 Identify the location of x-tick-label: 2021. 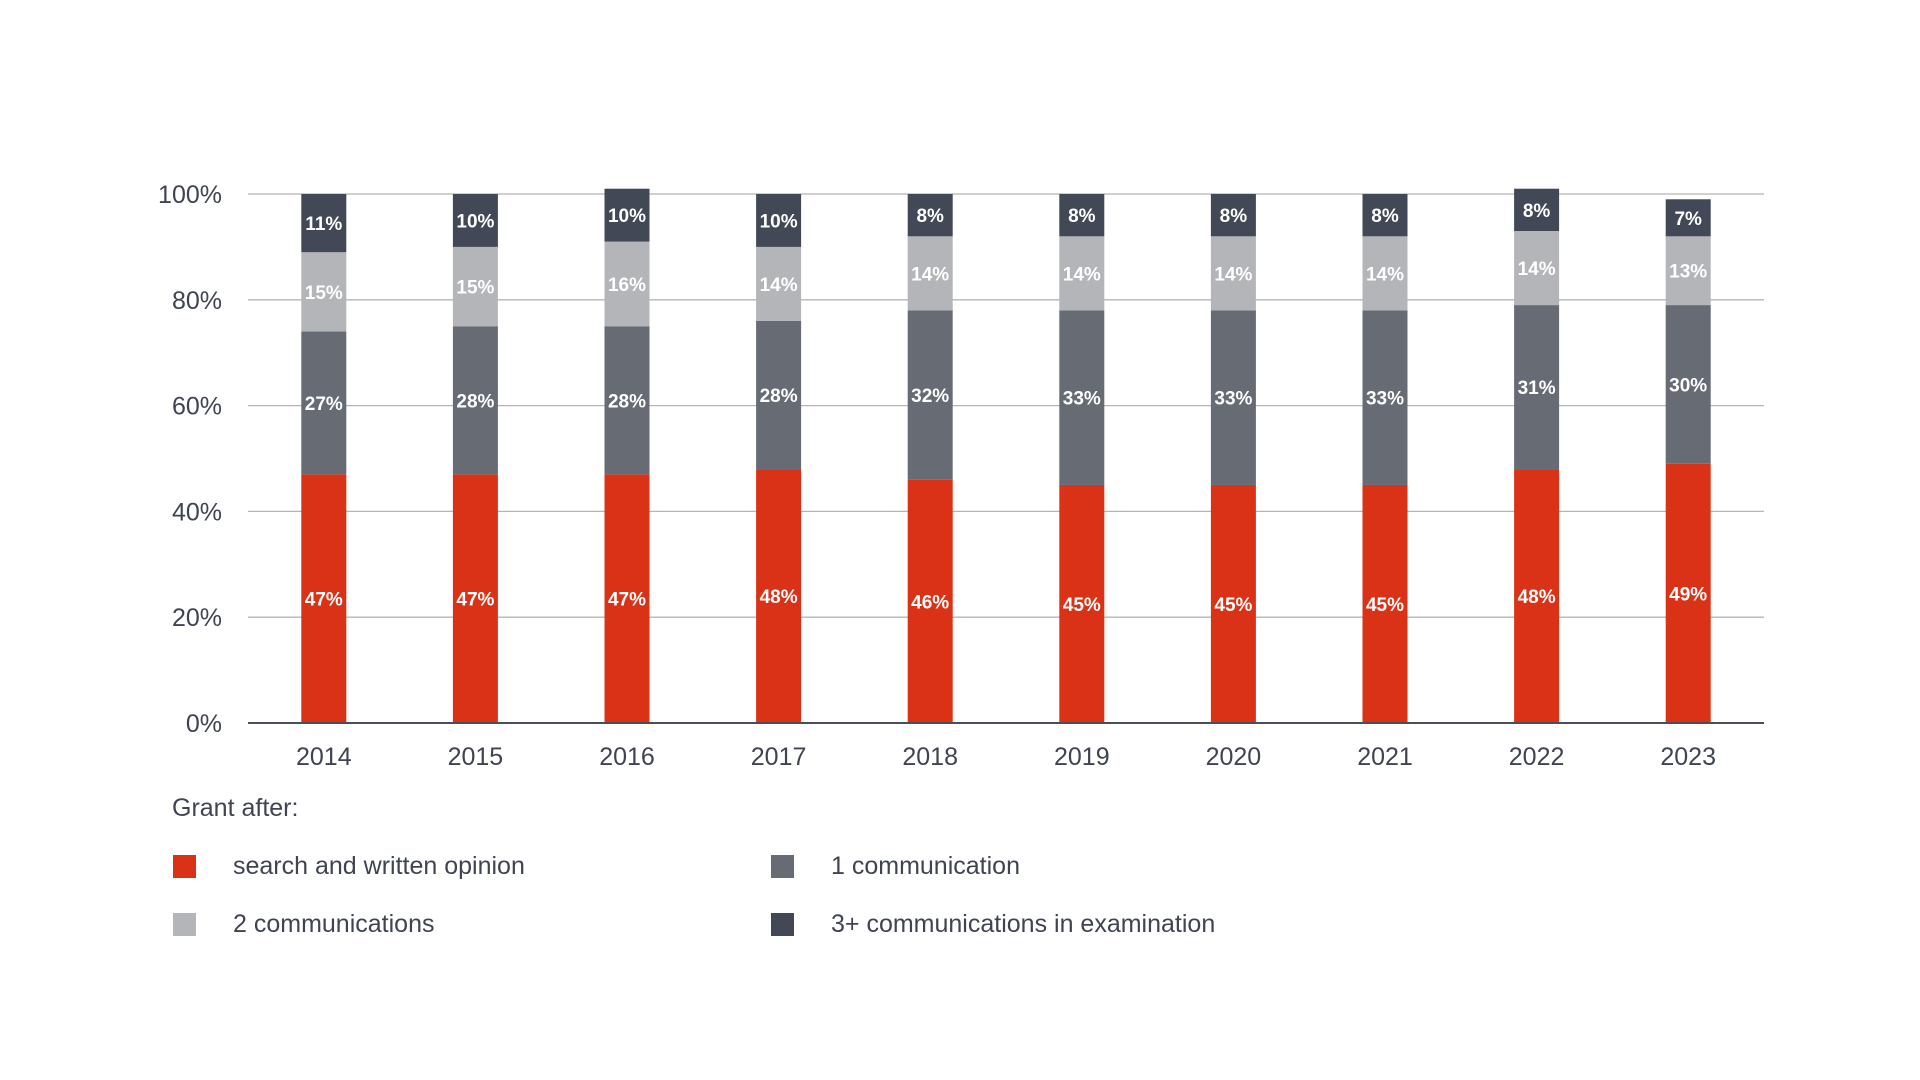
(1385, 757).